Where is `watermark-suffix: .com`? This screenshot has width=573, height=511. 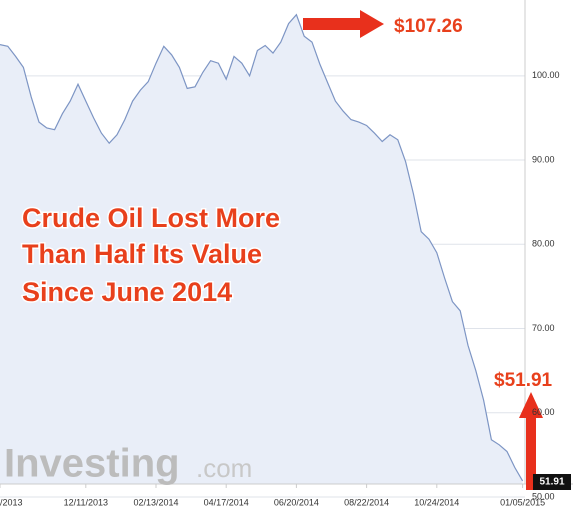 watermark-suffix: .com is located at coordinates (224, 468).